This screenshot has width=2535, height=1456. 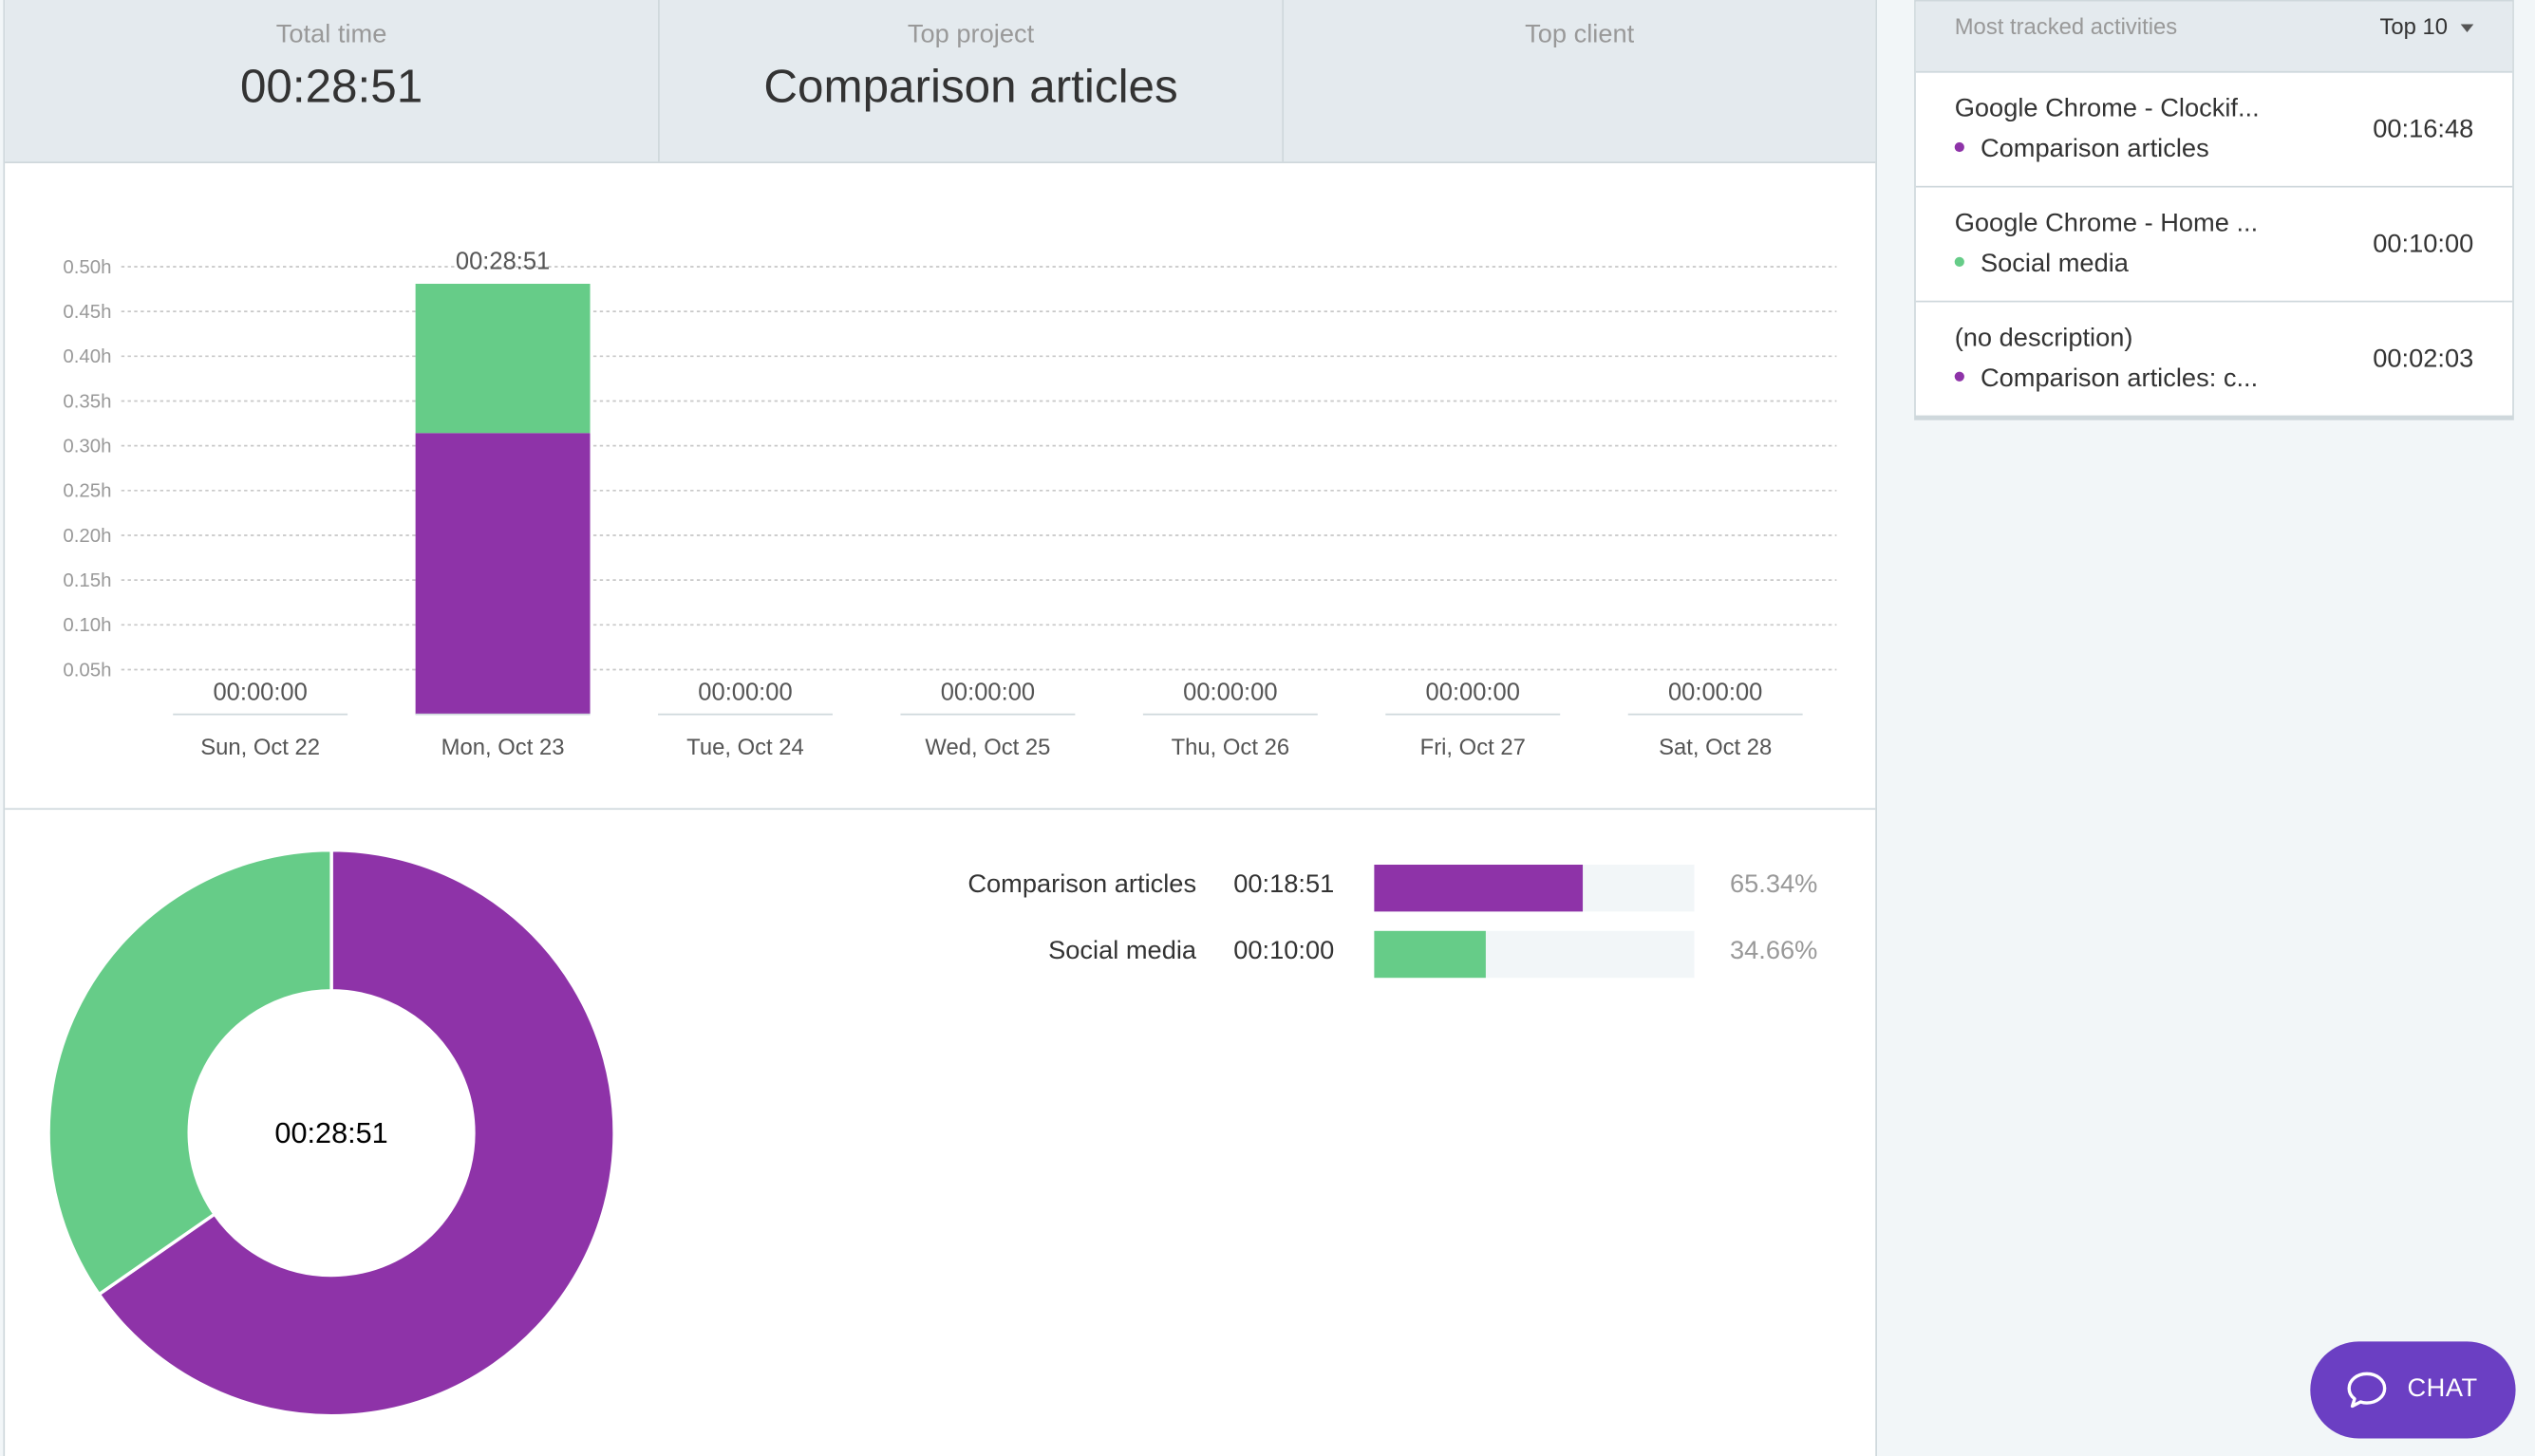 What do you see at coordinates (87, 312) in the screenshot?
I see `y-tick-label: 0.45h` at bounding box center [87, 312].